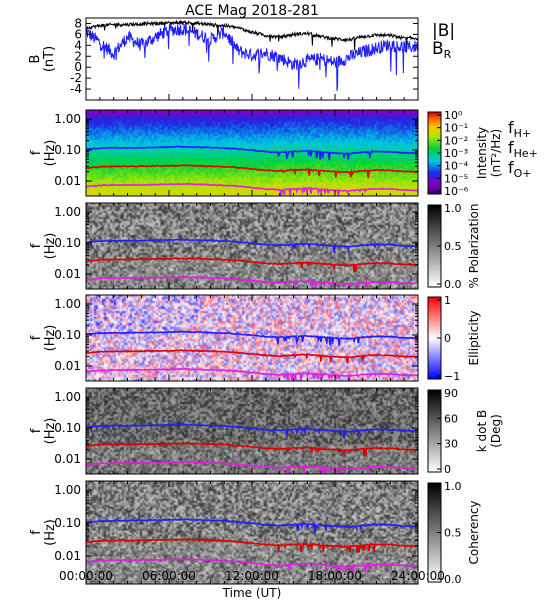 The image size is (550, 600). What do you see at coordinates (78, 34) in the screenshot?
I see `y-tick-label: 6` at bounding box center [78, 34].